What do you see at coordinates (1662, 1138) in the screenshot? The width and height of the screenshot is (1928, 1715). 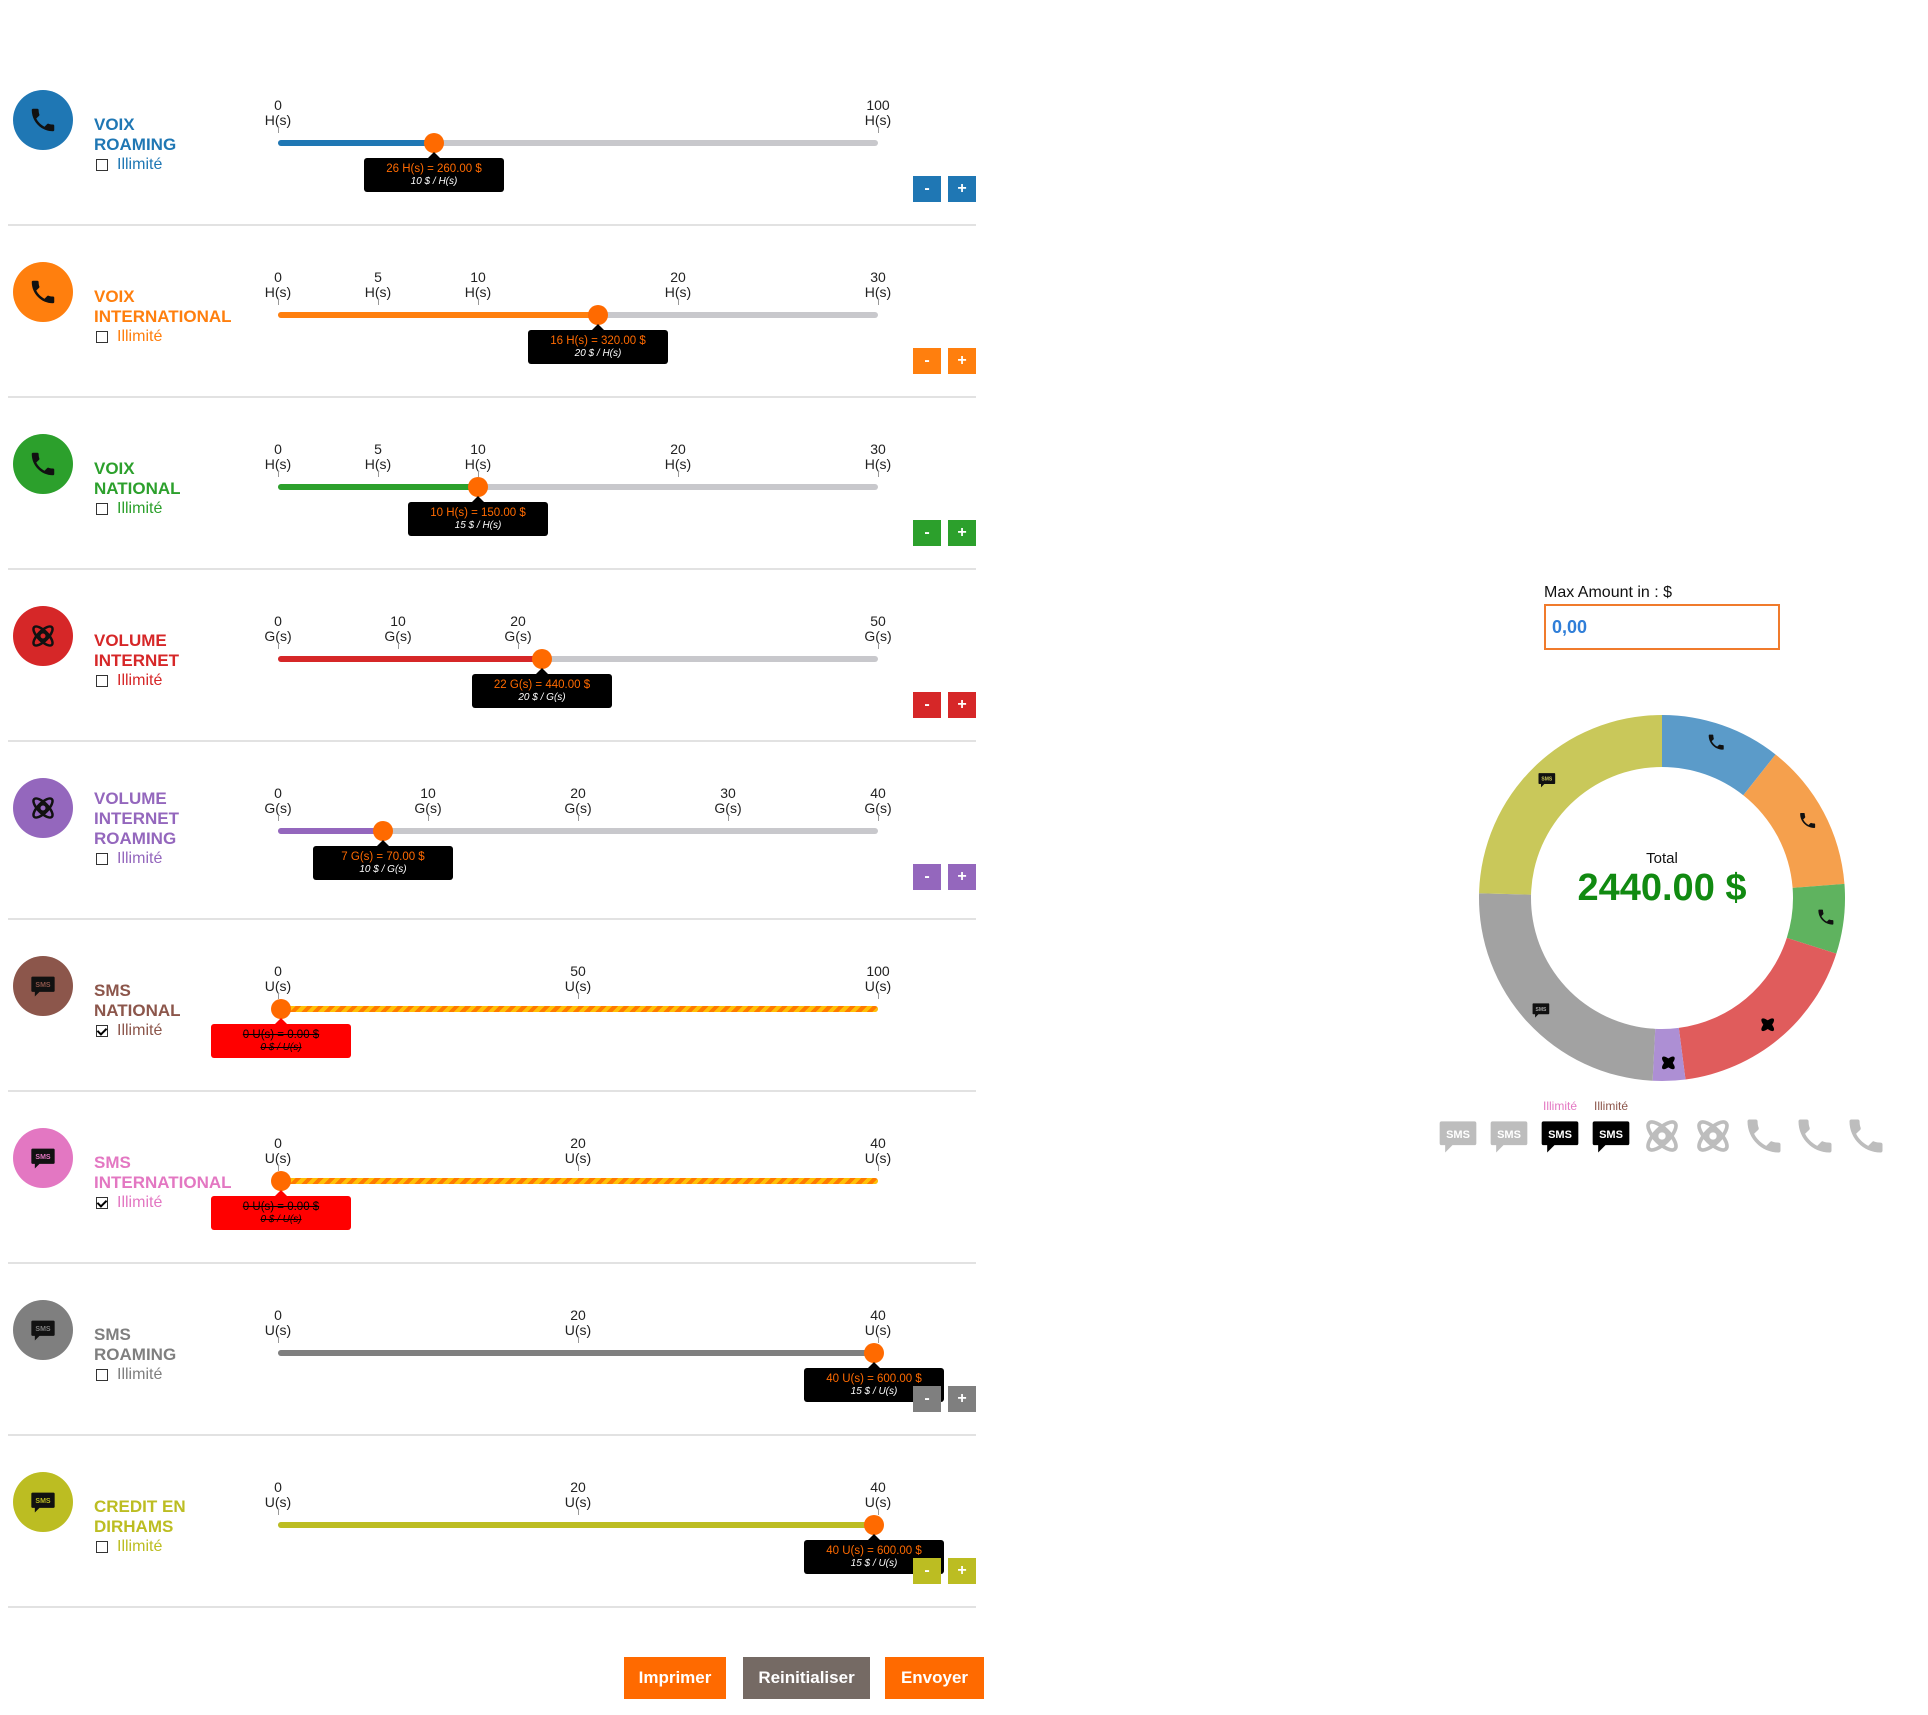 I see `globe-icon` at bounding box center [1662, 1138].